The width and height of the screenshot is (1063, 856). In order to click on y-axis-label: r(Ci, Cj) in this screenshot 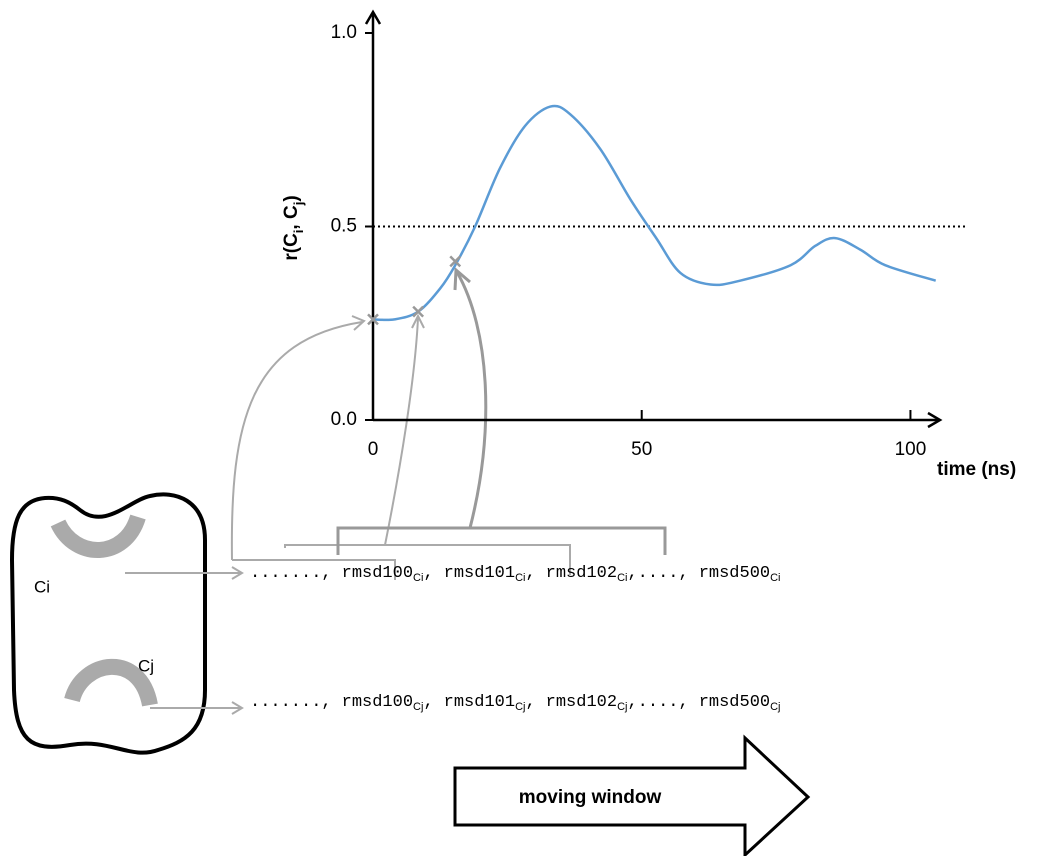, I will do `click(293, 227)`.